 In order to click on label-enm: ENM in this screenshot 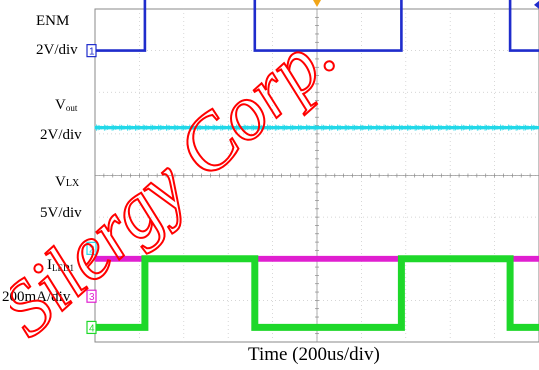, I will do `click(53, 21)`.